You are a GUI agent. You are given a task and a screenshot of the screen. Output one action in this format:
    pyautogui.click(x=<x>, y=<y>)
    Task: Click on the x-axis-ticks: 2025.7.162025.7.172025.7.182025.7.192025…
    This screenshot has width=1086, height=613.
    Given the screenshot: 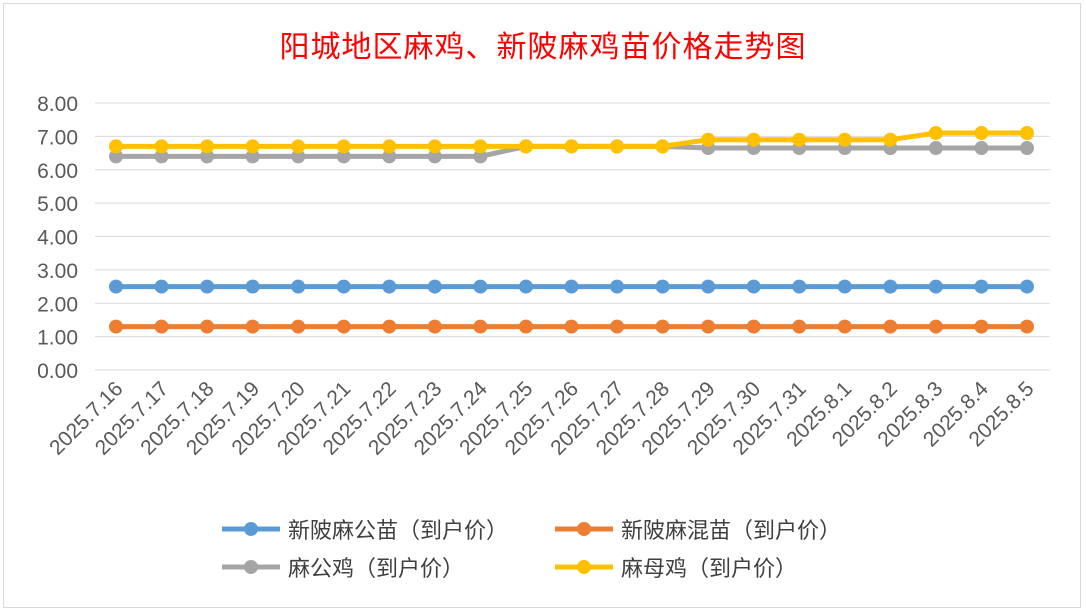 What is the action you would take?
    pyautogui.click(x=541, y=418)
    